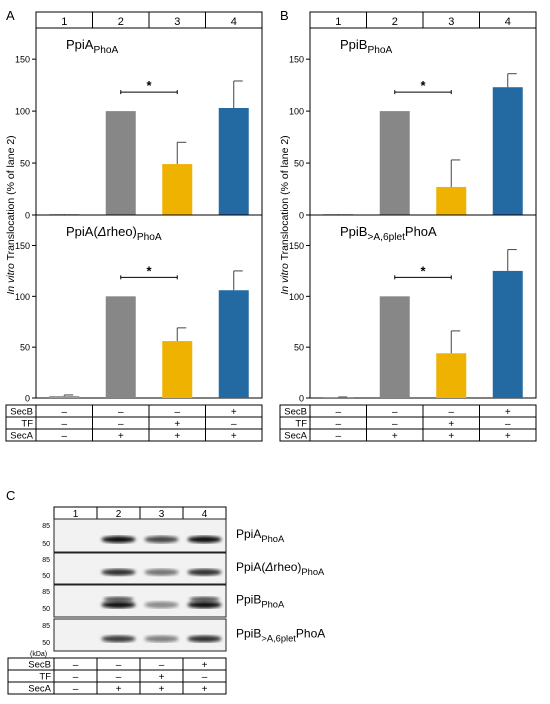  I want to click on lane-number: 3, so click(451, 22).